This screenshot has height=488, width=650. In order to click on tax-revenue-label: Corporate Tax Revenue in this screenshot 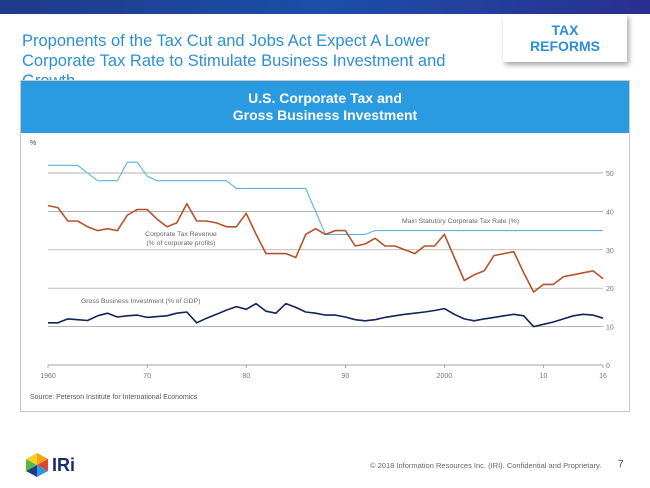, I will do `click(181, 234)`.